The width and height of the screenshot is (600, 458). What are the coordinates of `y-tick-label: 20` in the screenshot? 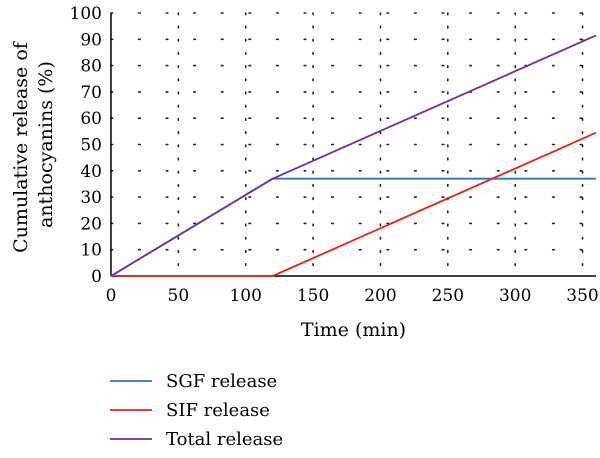 It's located at (91, 224).